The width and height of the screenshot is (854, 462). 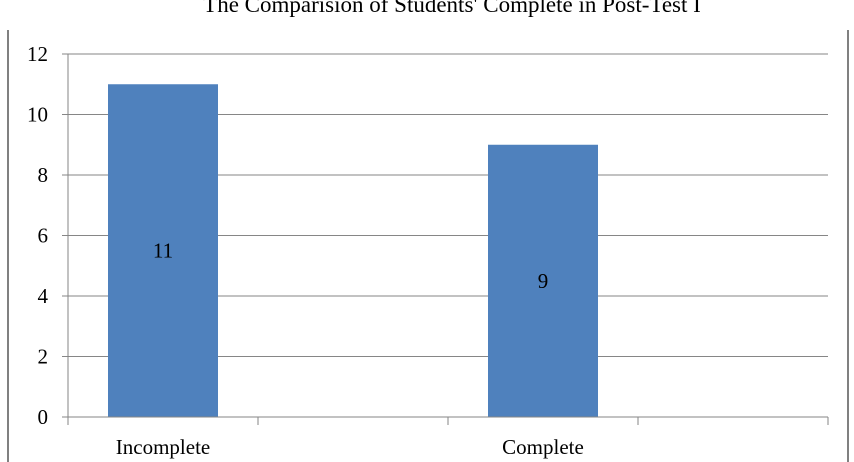 What do you see at coordinates (163, 447) in the screenshot?
I see `x-tick-label-incomplete: Incomplete` at bounding box center [163, 447].